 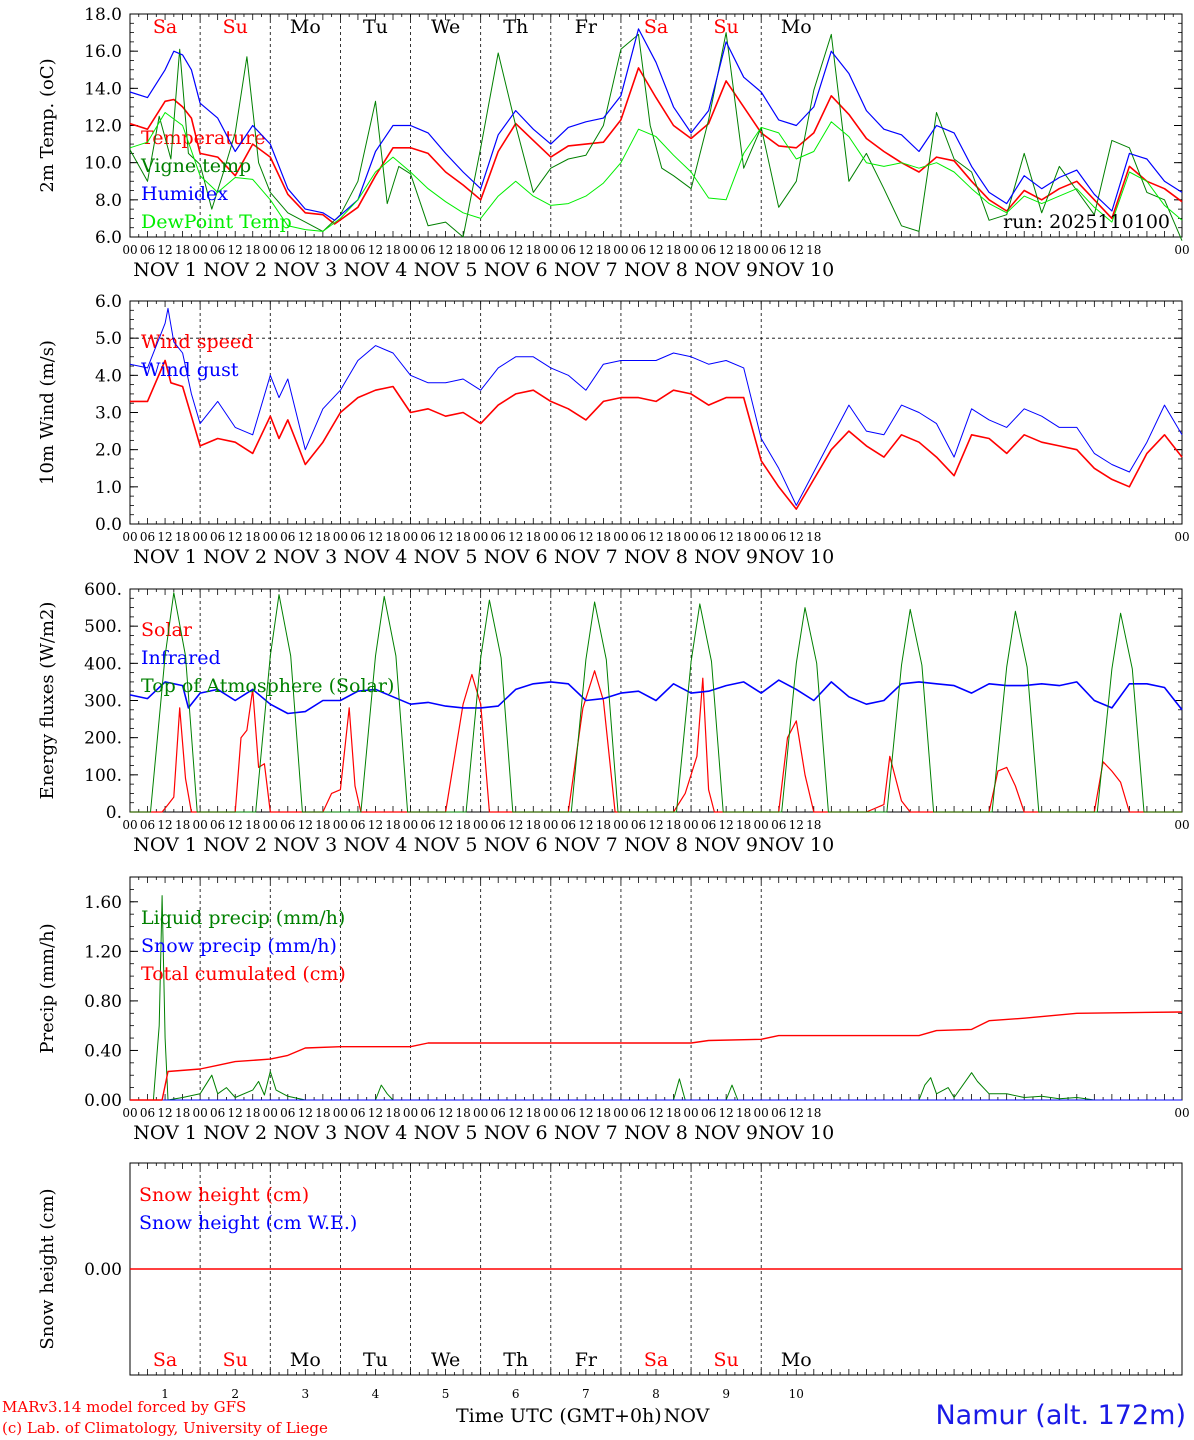 What do you see at coordinates (47, 1268) in the screenshot?
I see `y-axis-title: Snow height (cm)` at bounding box center [47, 1268].